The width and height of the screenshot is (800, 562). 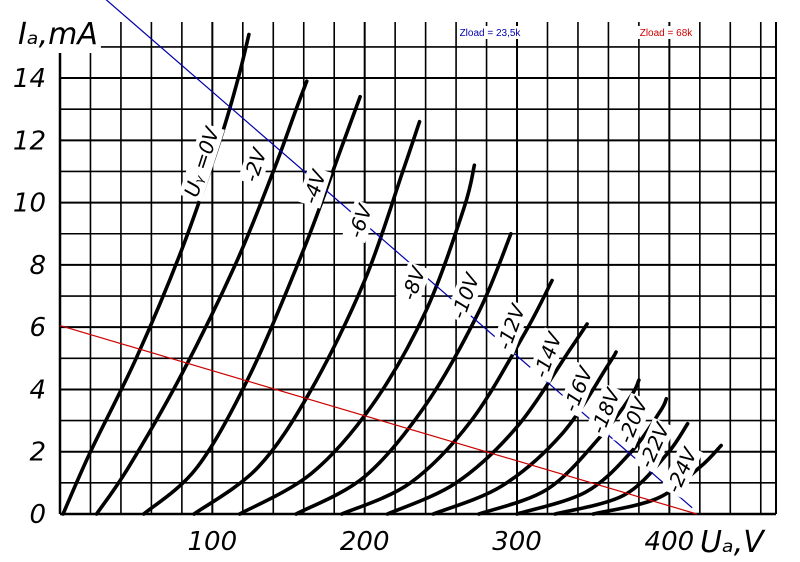 I want to click on xlabel-bg, so click(x=733, y=542).